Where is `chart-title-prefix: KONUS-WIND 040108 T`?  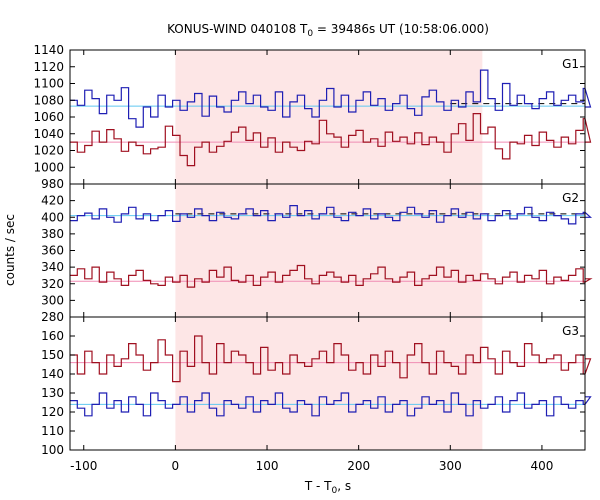 chart-title-prefix: KONUS-WIND 040108 T is located at coordinates (237, 29).